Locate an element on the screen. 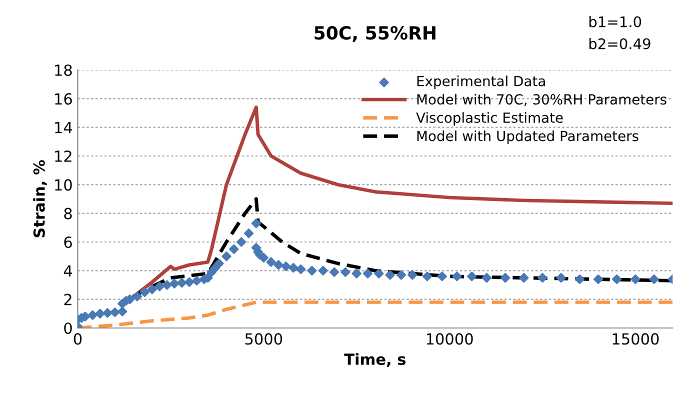  legend-label: Model with 70C, 30%RH Parameters is located at coordinates (541, 100).